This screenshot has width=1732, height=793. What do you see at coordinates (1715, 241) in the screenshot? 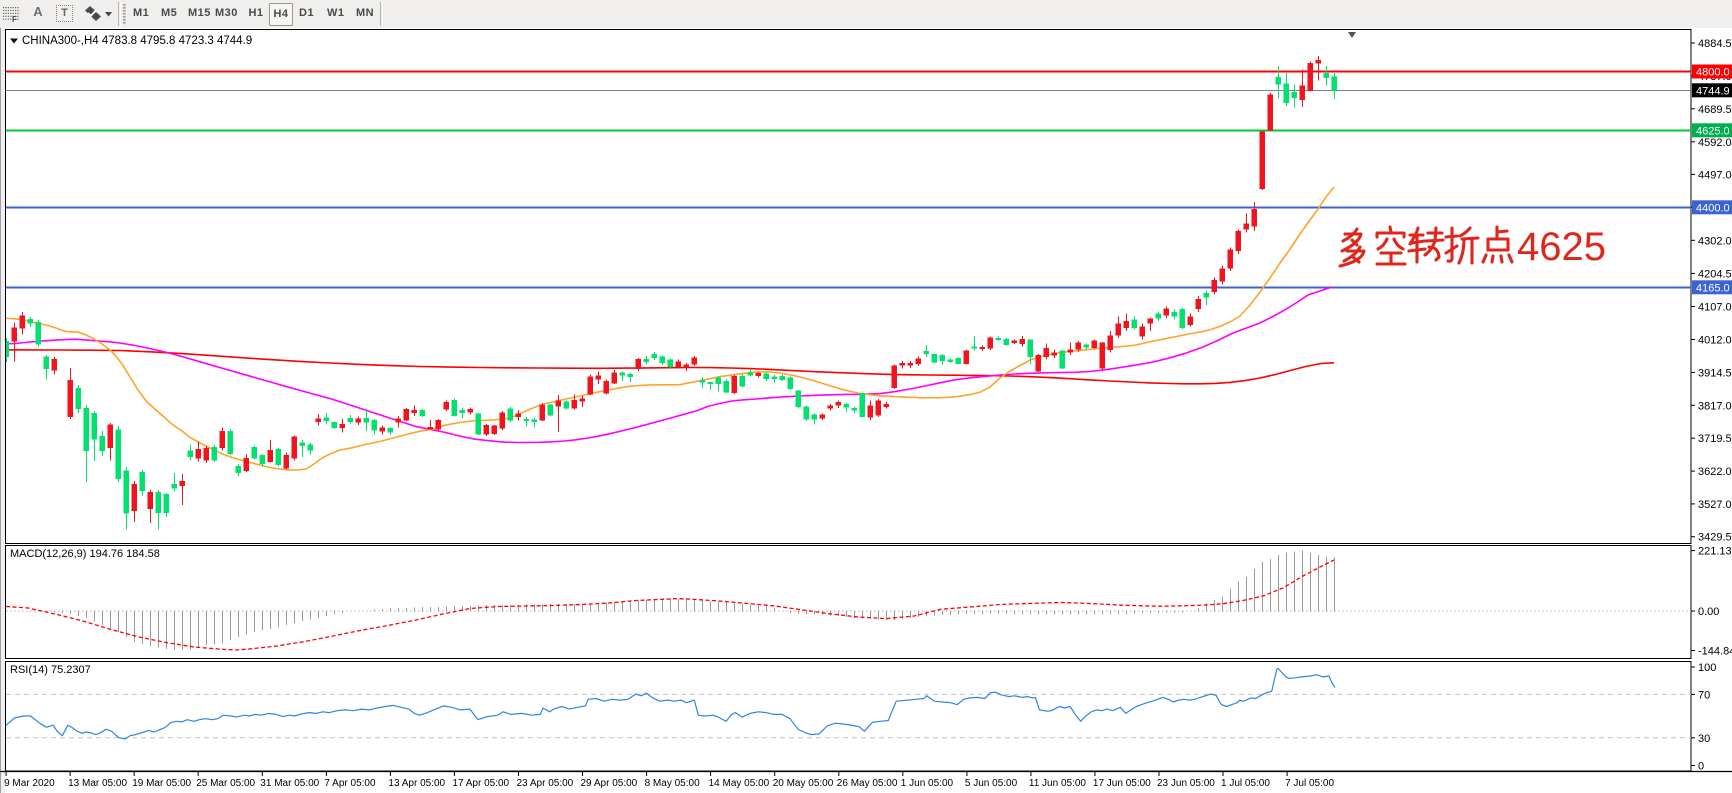
I see `svg-text: 4302.0` at bounding box center [1715, 241].